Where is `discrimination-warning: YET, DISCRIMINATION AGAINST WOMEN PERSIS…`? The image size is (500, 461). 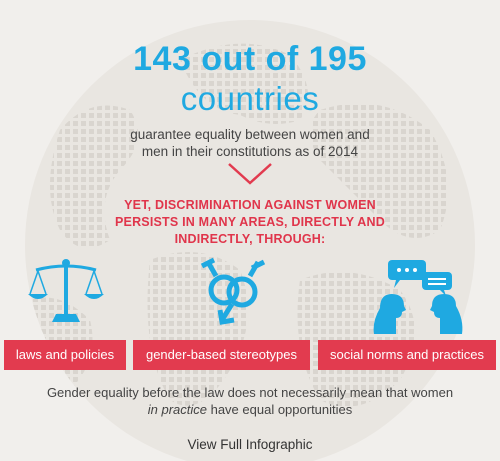 discrimination-warning: YET, DISCRIMINATION AGAINST WOMEN PERSIS… is located at coordinates (250, 222).